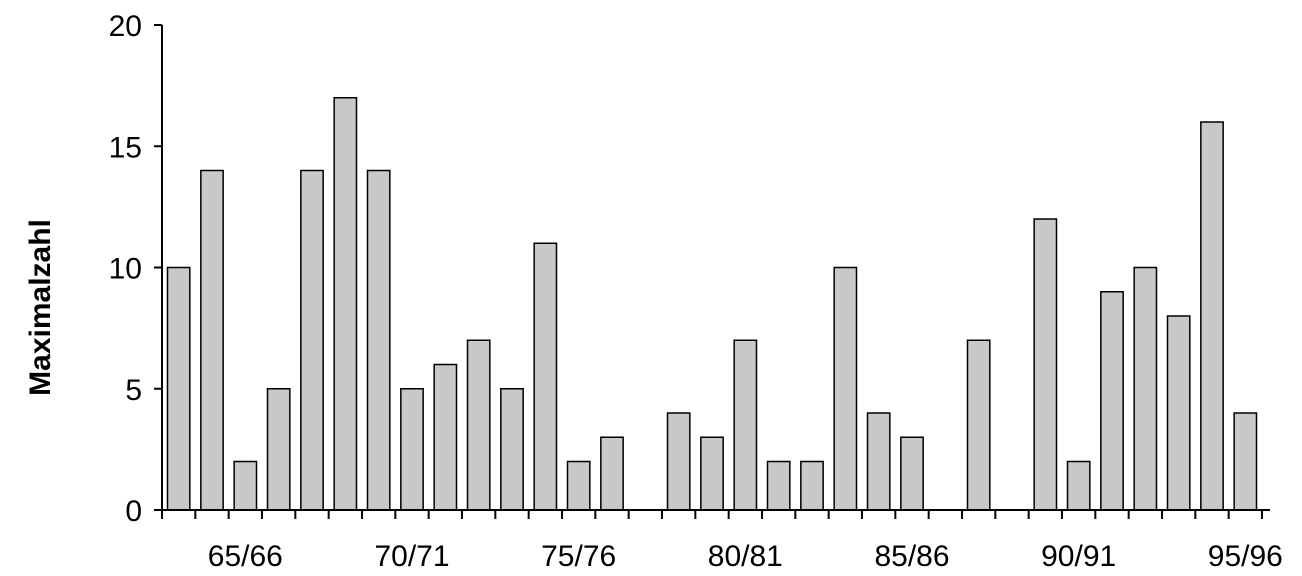 The width and height of the screenshot is (1302, 576). What do you see at coordinates (125, 147) in the screenshot?
I see `y-tick-label: 15` at bounding box center [125, 147].